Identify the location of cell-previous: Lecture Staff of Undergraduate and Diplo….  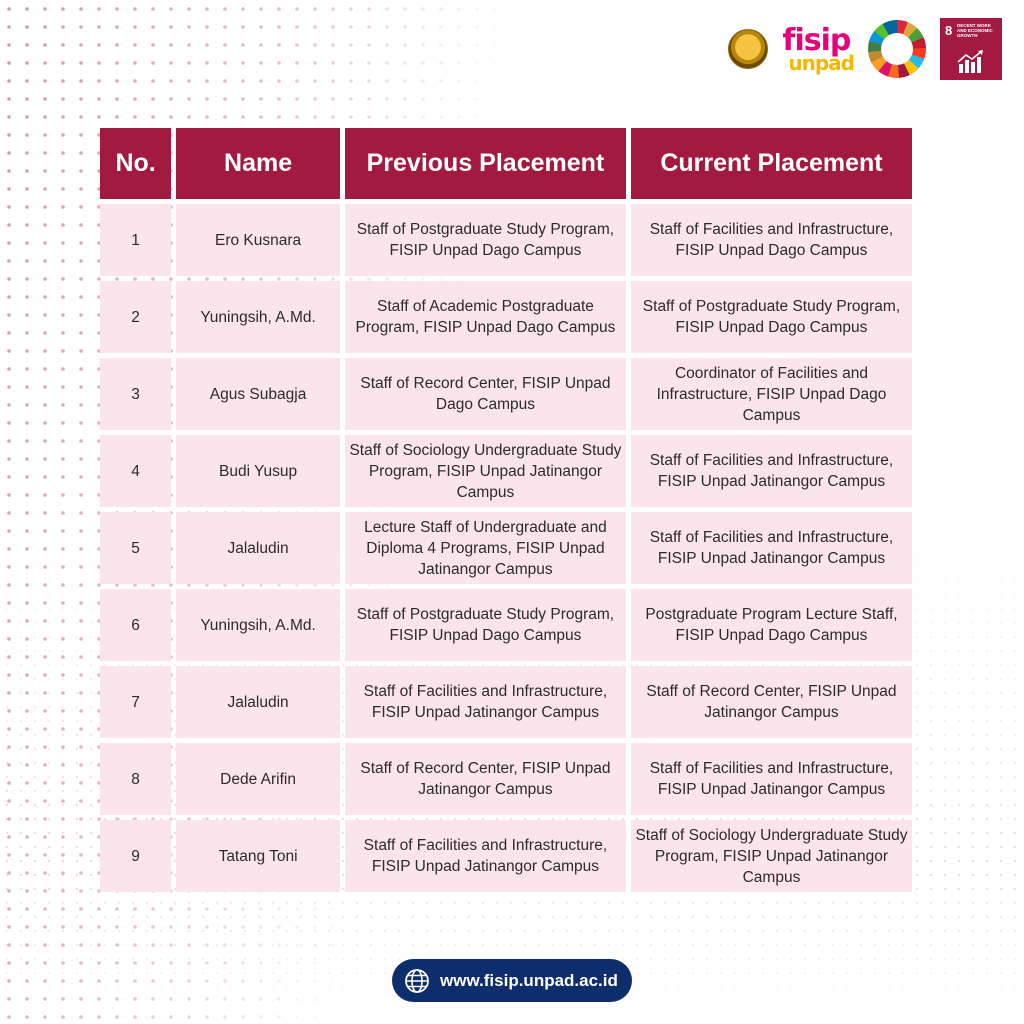
(485, 548).